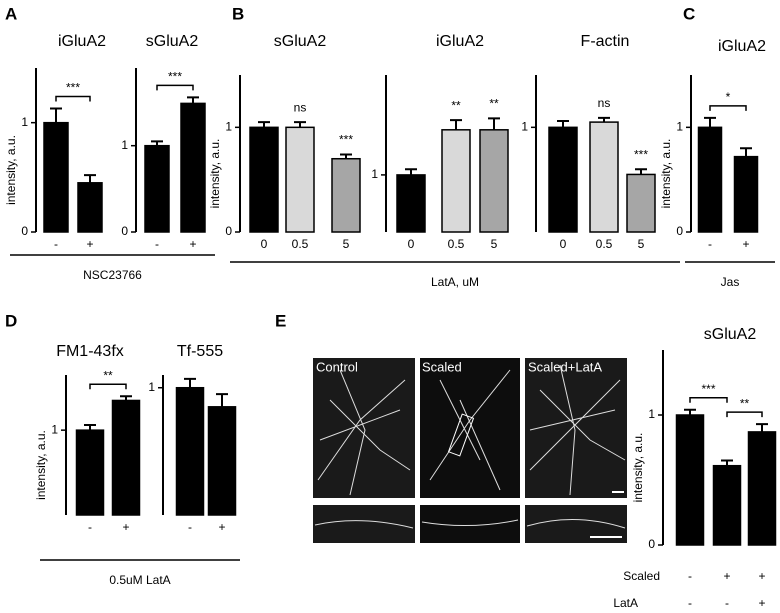 The height and width of the screenshot is (613, 780). What do you see at coordinates (442, 366) in the screenshot?
I see `image-label: Scaled` at bounding box center [442, 366].